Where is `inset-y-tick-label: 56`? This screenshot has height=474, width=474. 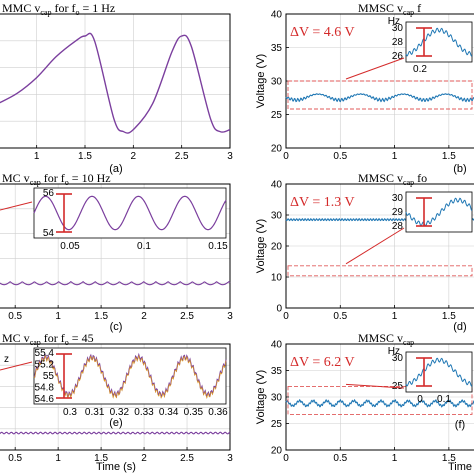
inset-y-tick-label: 56 is located at coordinates (49, 193).